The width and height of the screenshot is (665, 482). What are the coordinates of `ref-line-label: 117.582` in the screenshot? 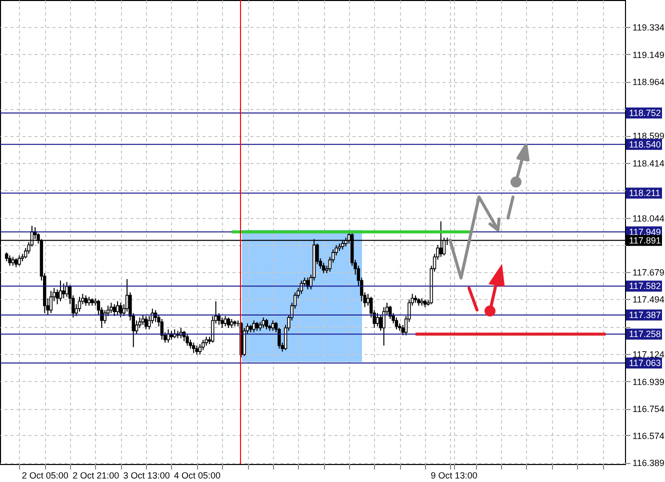 It's located at (645, 286).